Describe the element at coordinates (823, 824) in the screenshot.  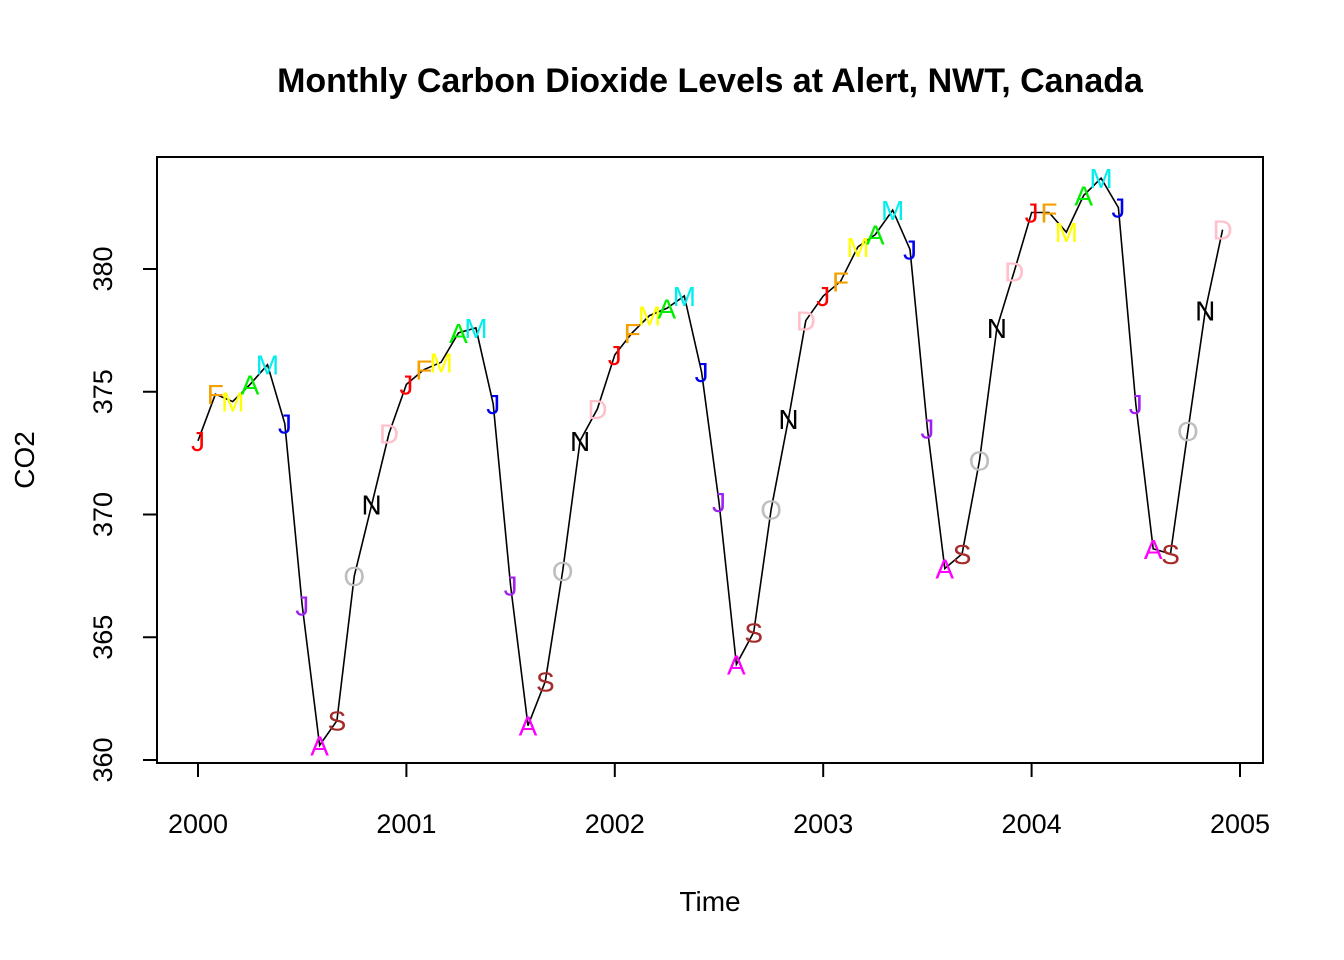
I see `x-tick-label: 2003` at that location.